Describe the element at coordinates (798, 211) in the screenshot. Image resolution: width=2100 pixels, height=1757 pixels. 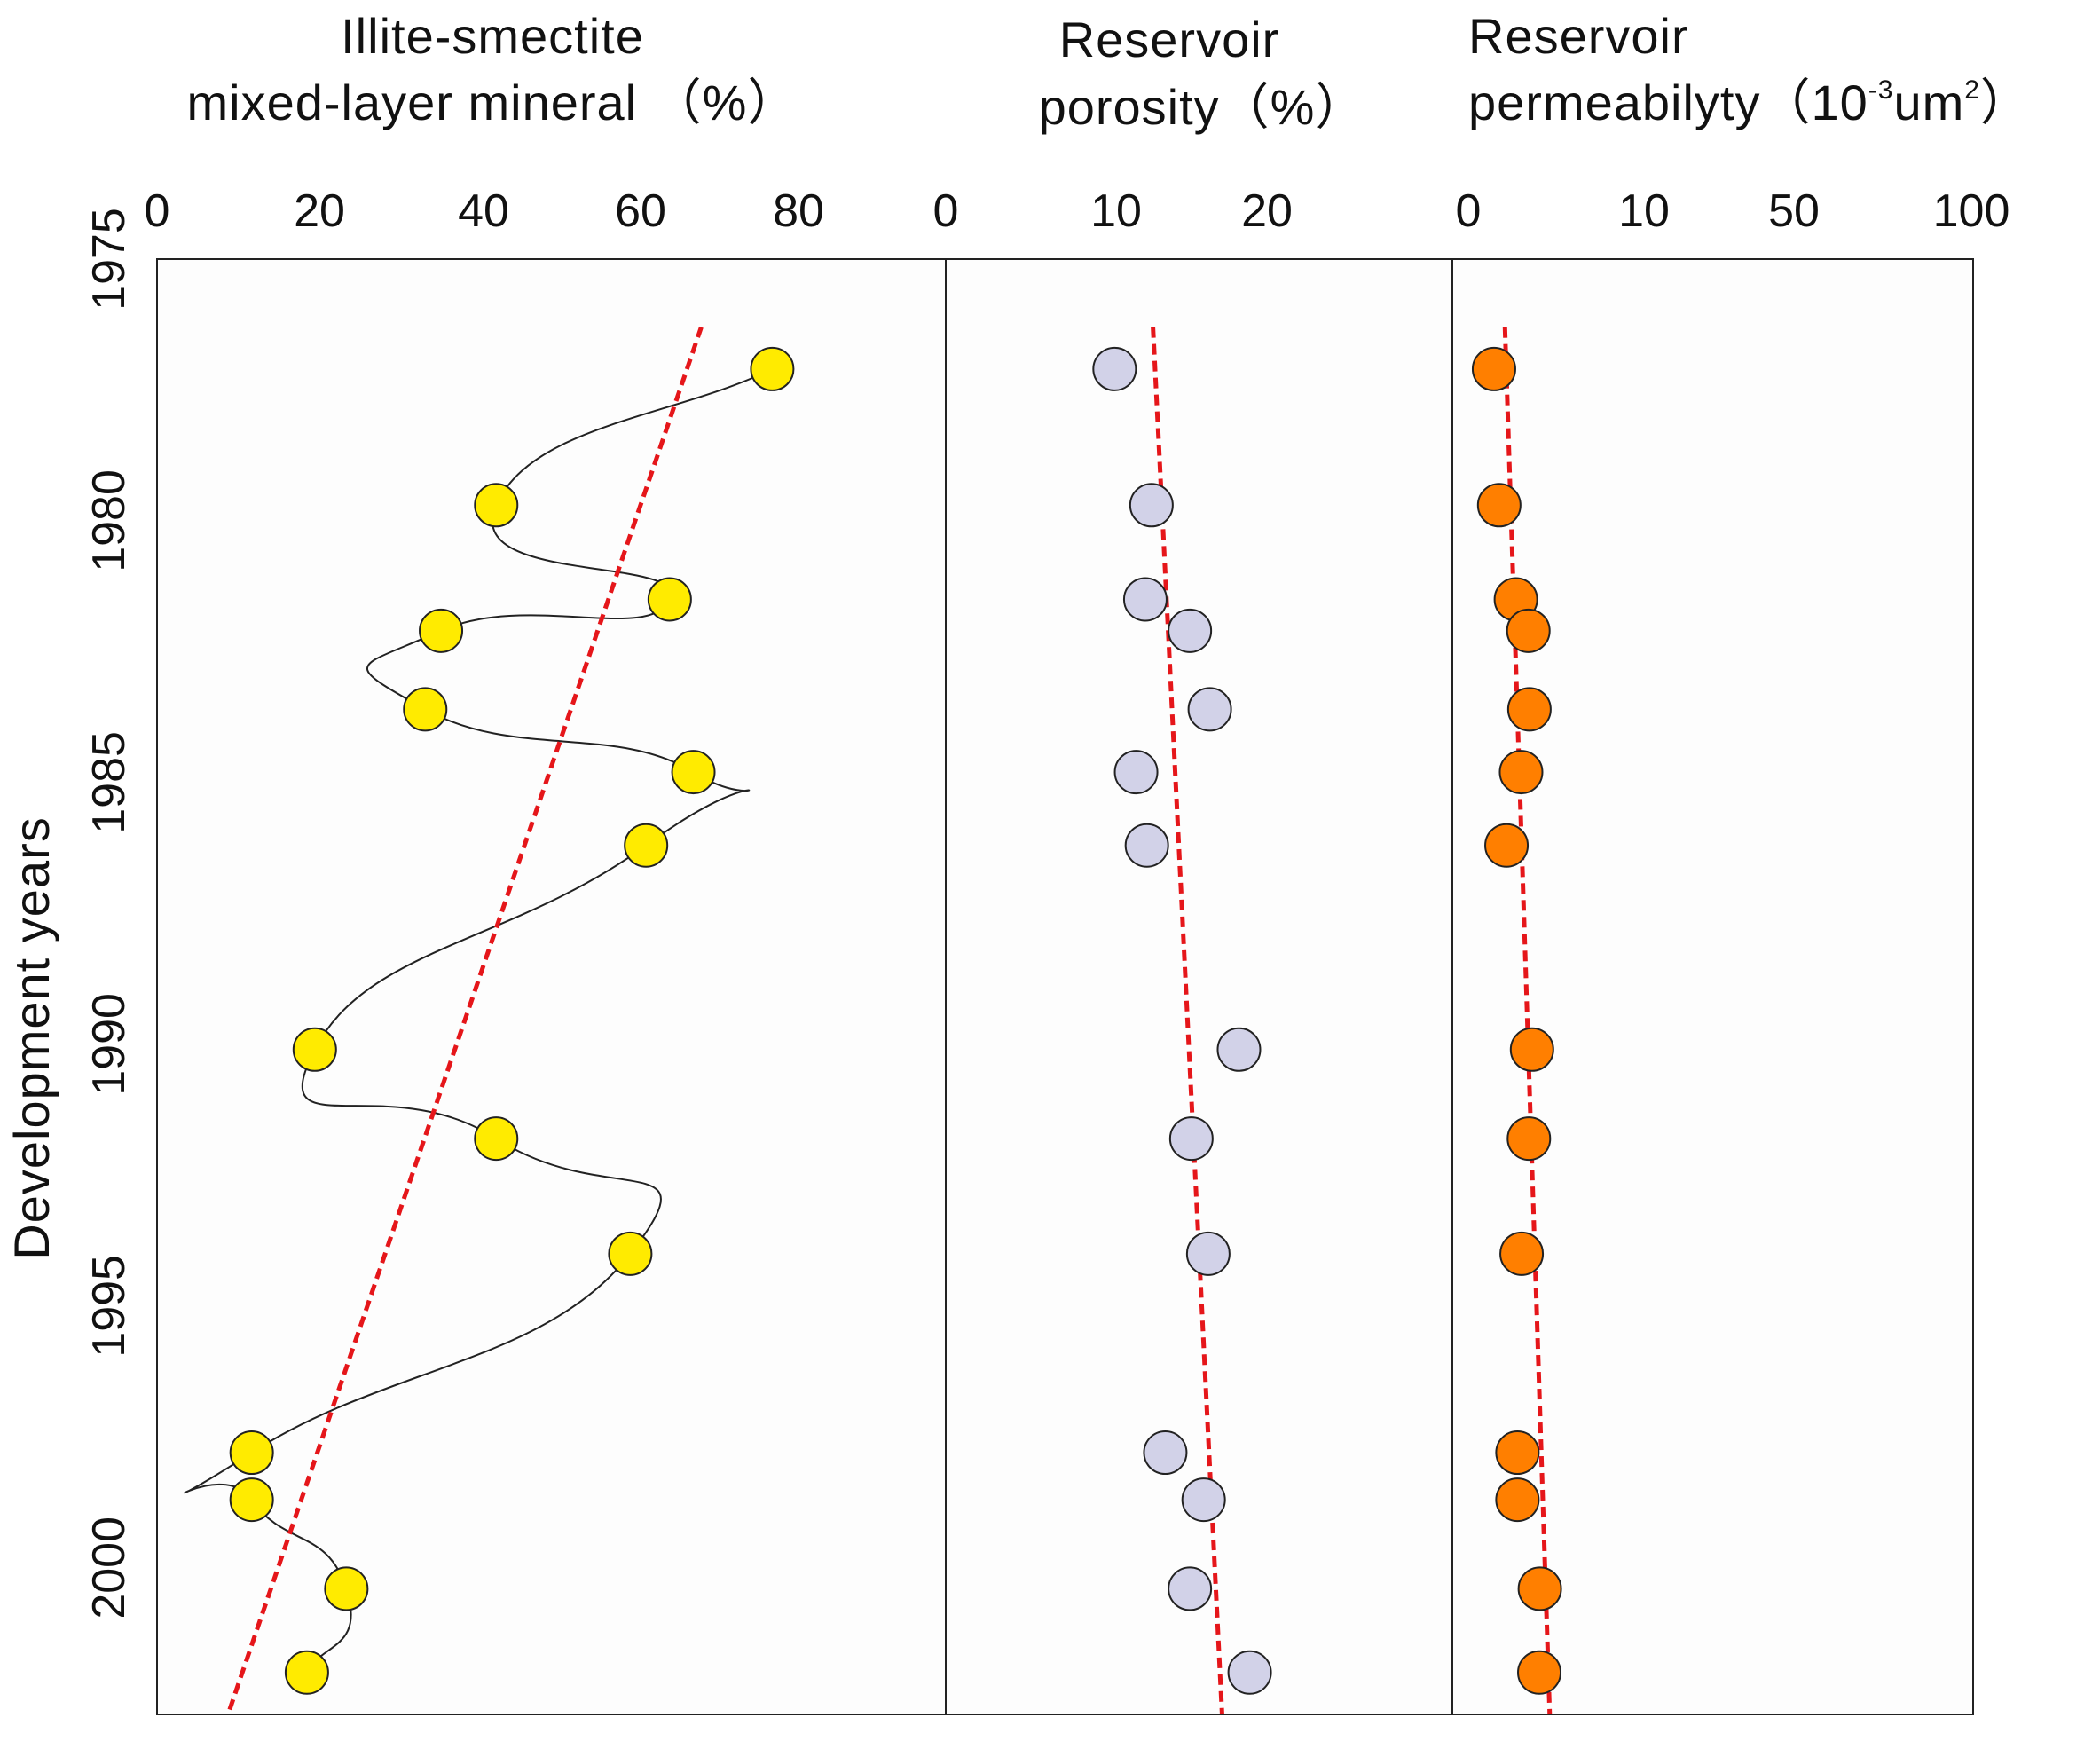
I see `x-tick-label: 80` at that location.